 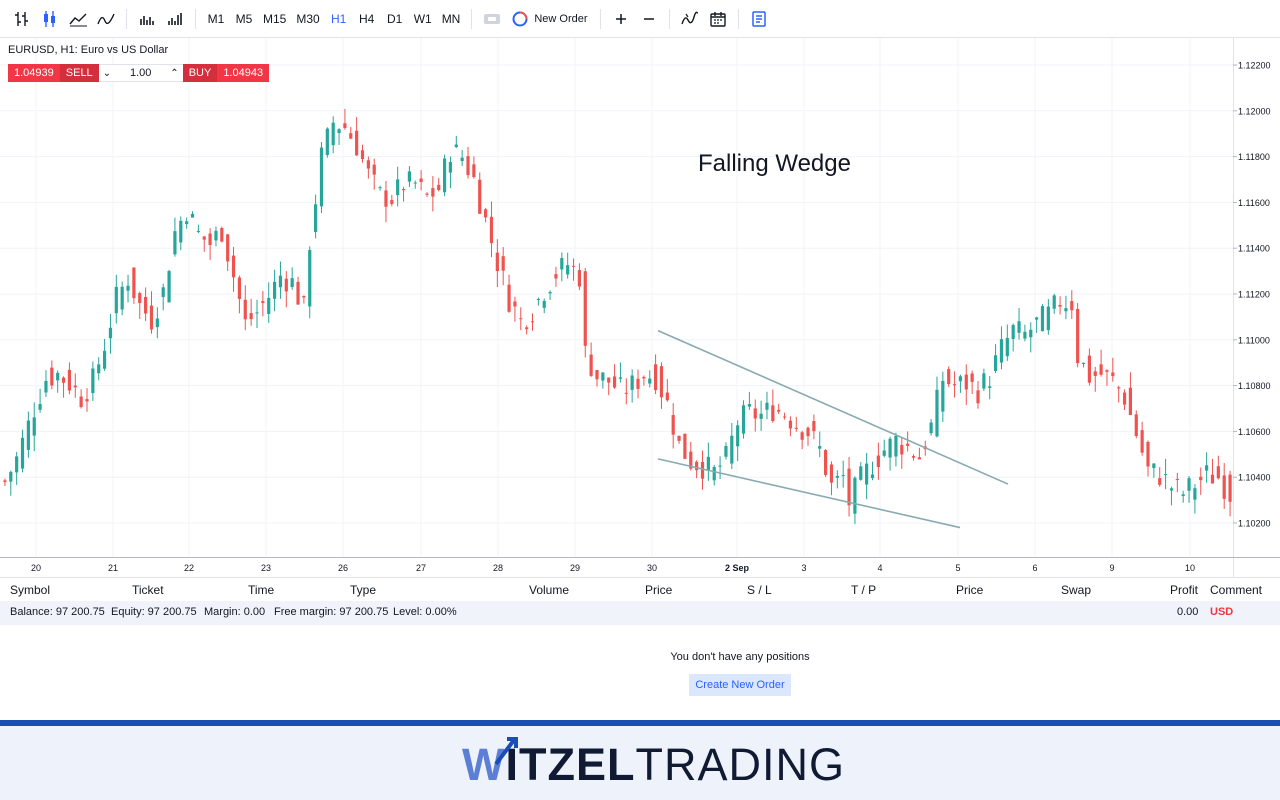 I want to click on chevron-up-icon: ⌃, so click(x=174, y=73).